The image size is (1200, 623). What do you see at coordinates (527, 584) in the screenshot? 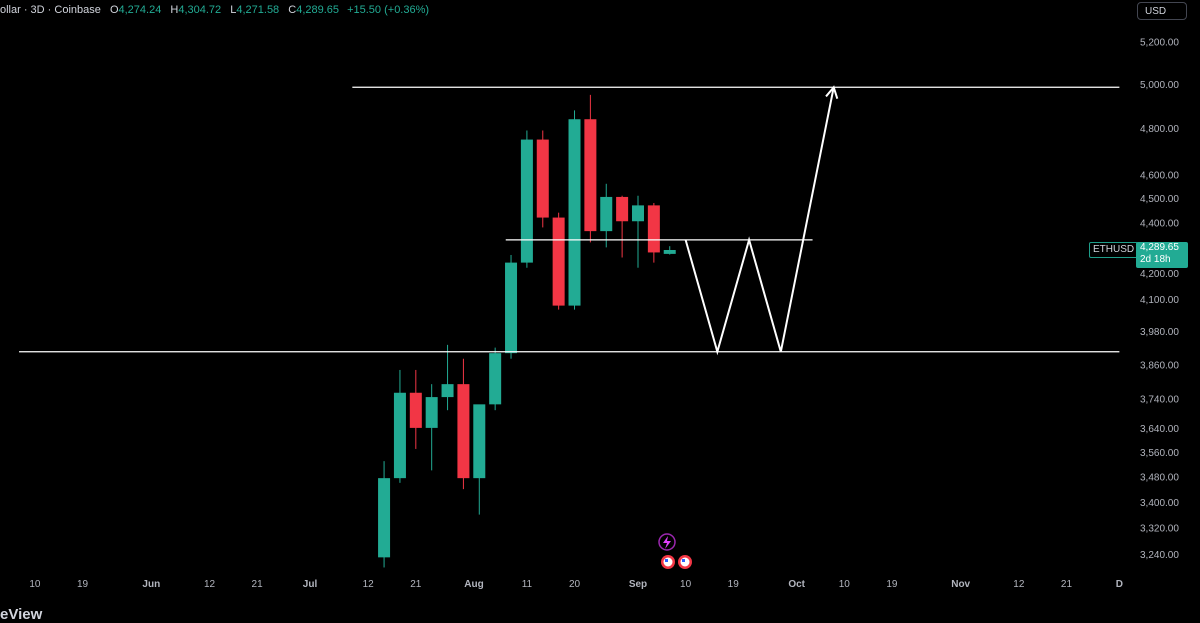
I see `time-axis-label: 11` at bounding box center [527, 584].